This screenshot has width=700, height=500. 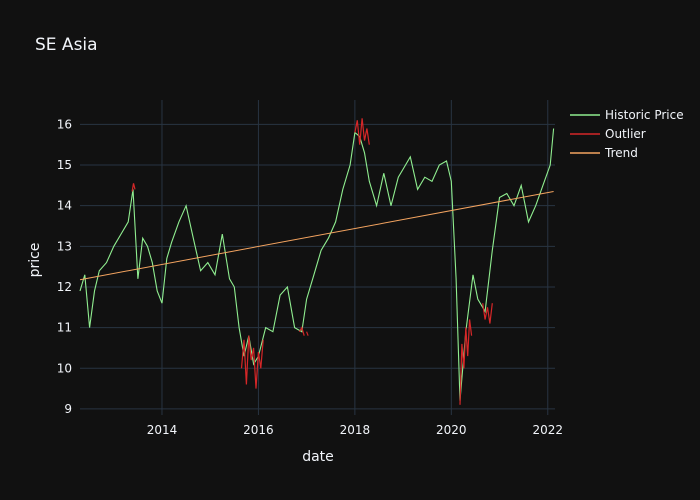 What do you see at coordinates (64, 368) in the screenshot?
I see `y-tick-label: 10` at bounding box center [64, 368].